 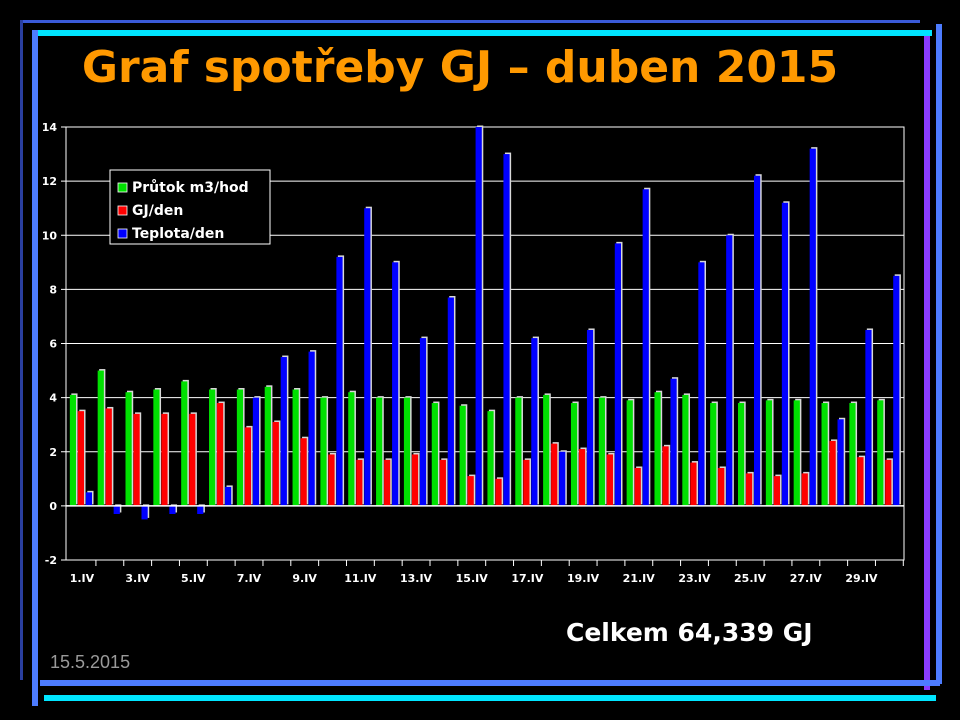 What do you see at coordinates (193, 578) in the screenshot?
I see `x-tick-label: 5.IV` at bounding box center [193, 578].